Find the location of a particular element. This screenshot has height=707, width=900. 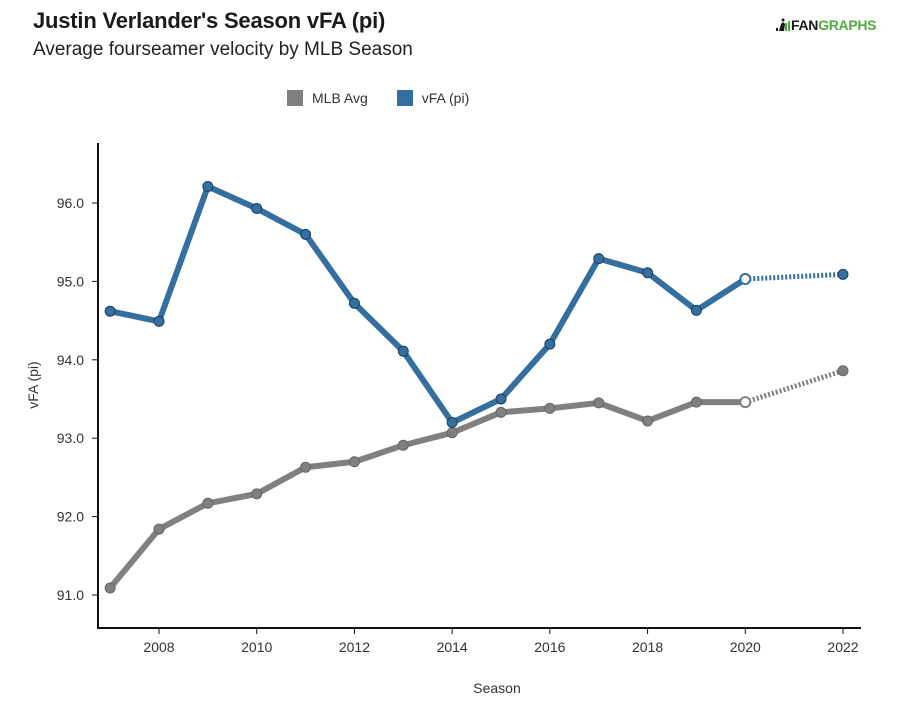

series-line-projected-vfa-pi is located at coordinates (794, 276).